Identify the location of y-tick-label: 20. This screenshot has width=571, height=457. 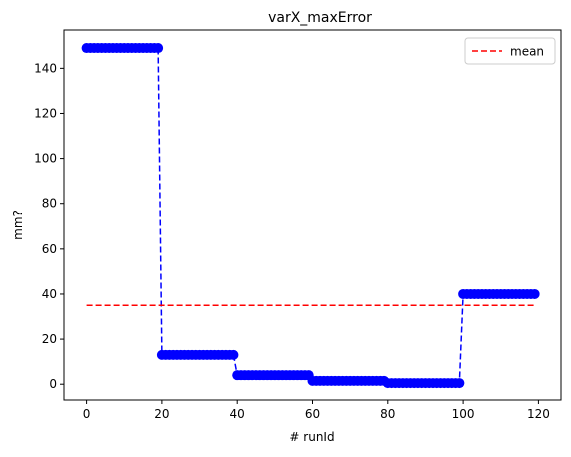
(49, 339).